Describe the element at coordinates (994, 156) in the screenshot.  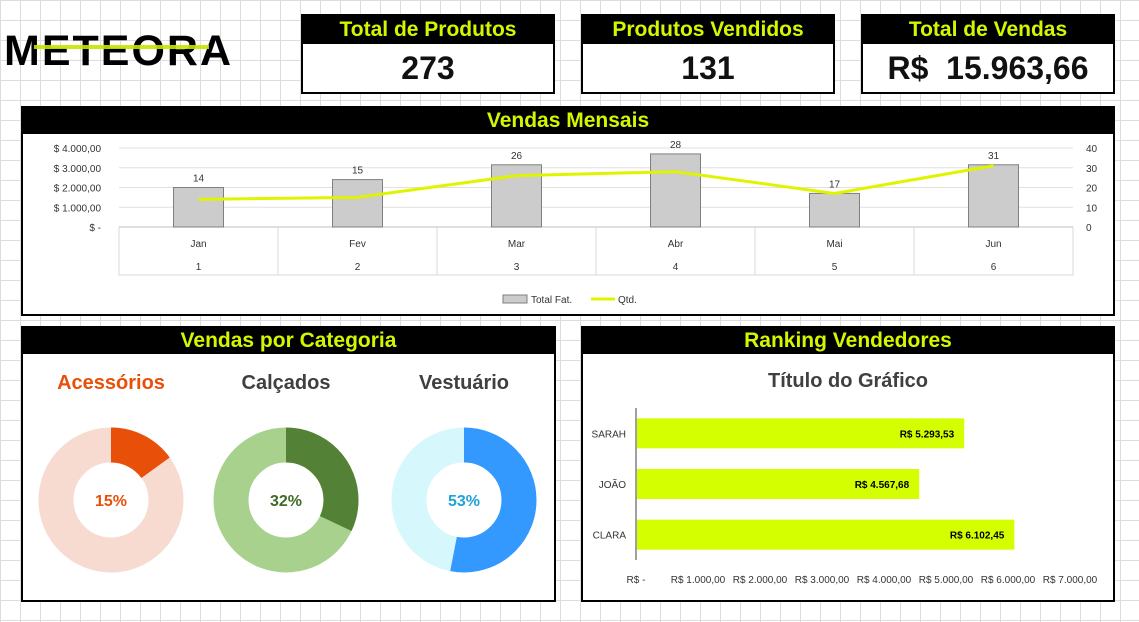
I see `qtd-data-label: 31` at that location.